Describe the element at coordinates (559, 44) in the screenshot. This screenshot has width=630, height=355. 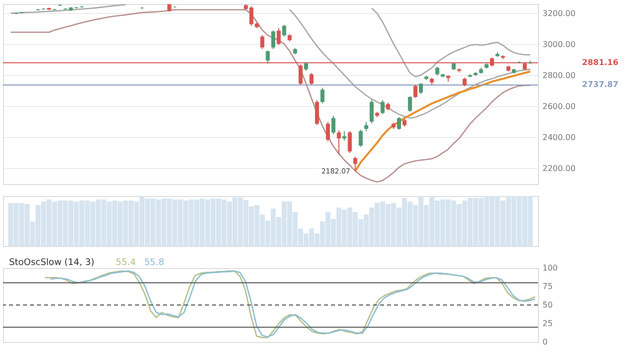
I see `y-tick-label: 3000.00` at that location.